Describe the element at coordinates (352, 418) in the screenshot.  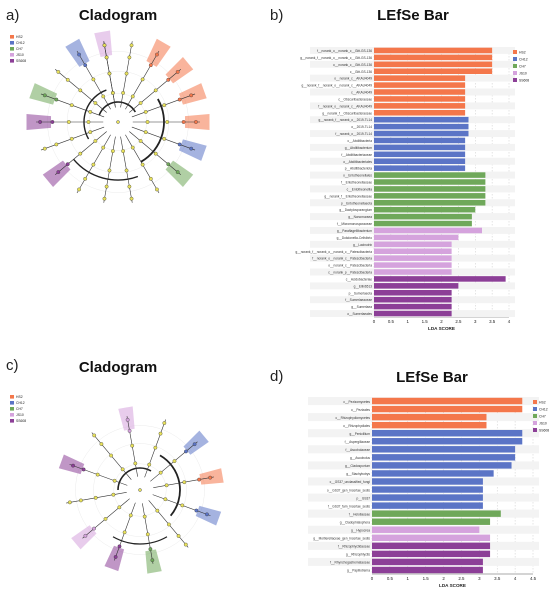
I see `bar-label: c__Rhizophydiomycetes` at that location.